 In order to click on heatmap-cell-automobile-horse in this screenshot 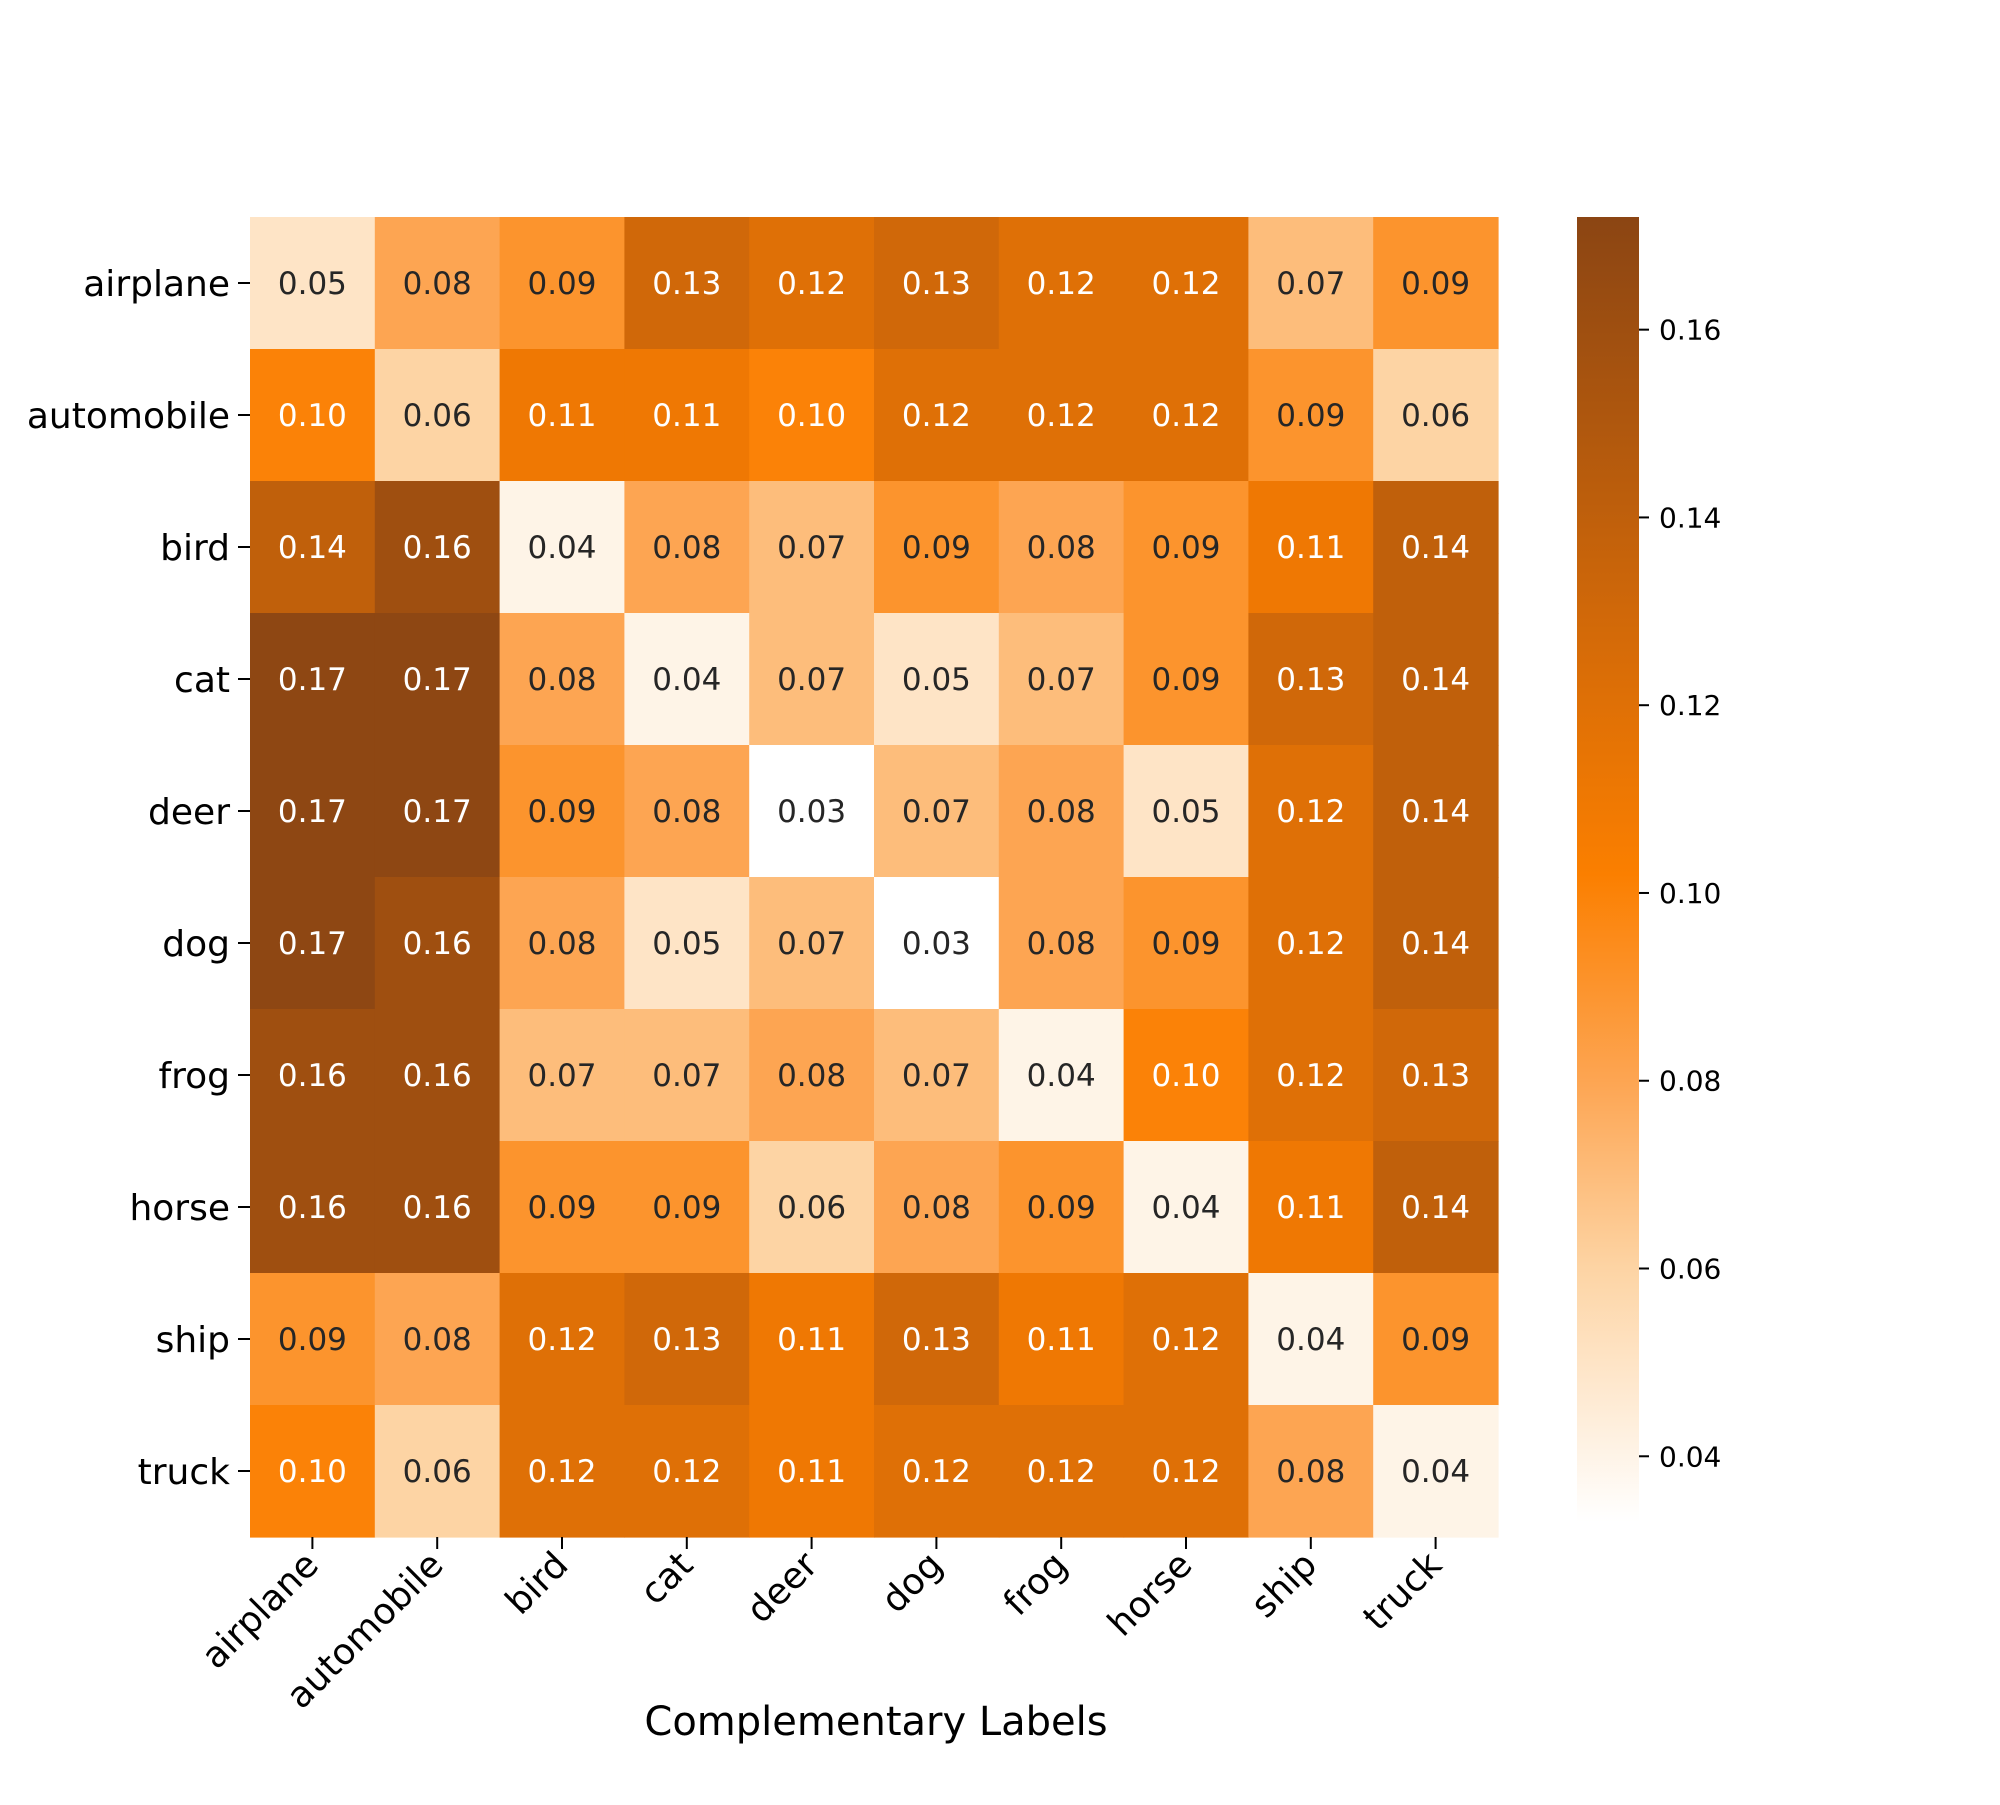, I will do `click(1186, 415)`.